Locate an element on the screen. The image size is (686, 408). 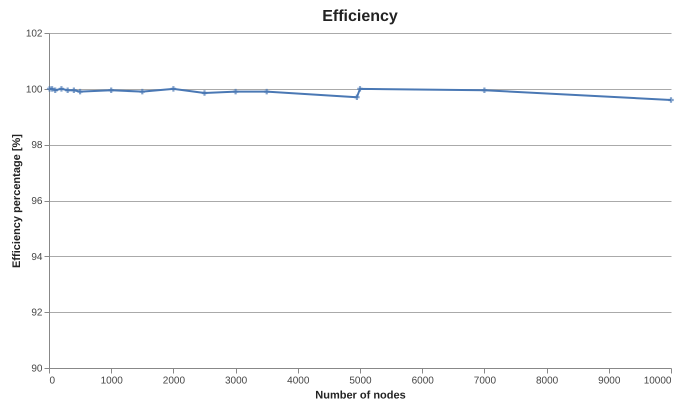
y-tick-label: 90 is located at coordinates (37, 369).